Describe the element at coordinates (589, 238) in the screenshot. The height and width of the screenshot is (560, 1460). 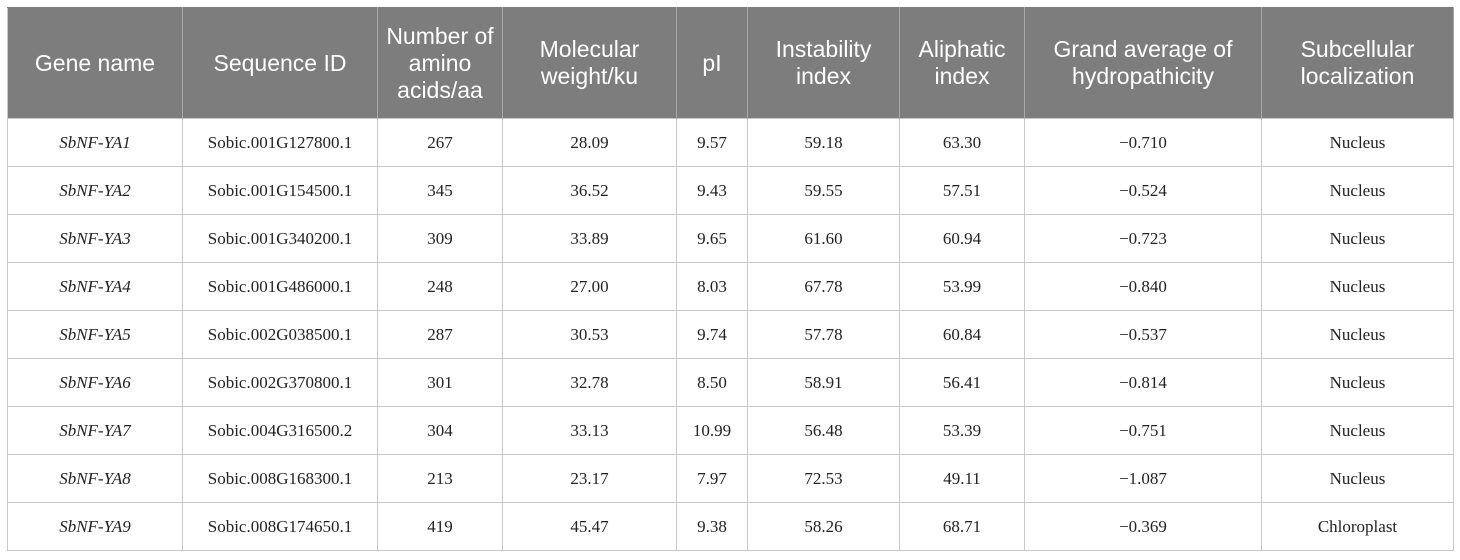
I see `cell-molecular-weight: 33.89` at that location.